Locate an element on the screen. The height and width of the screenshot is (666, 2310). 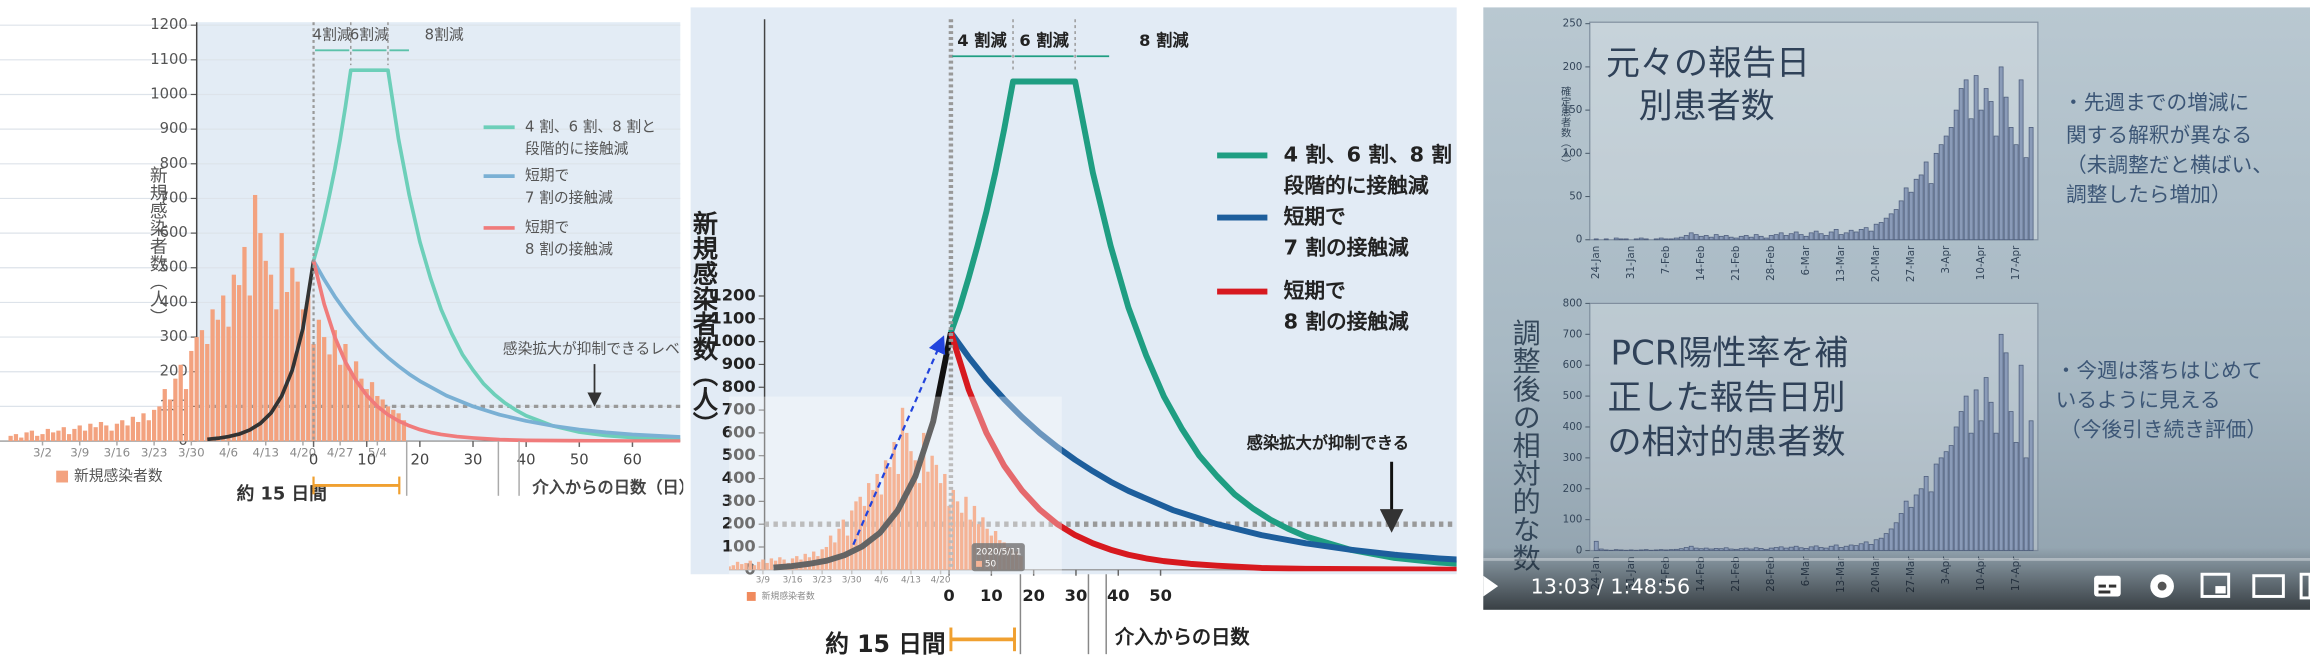
y-tick-label: 200 is located at coordinates (1573, 489).